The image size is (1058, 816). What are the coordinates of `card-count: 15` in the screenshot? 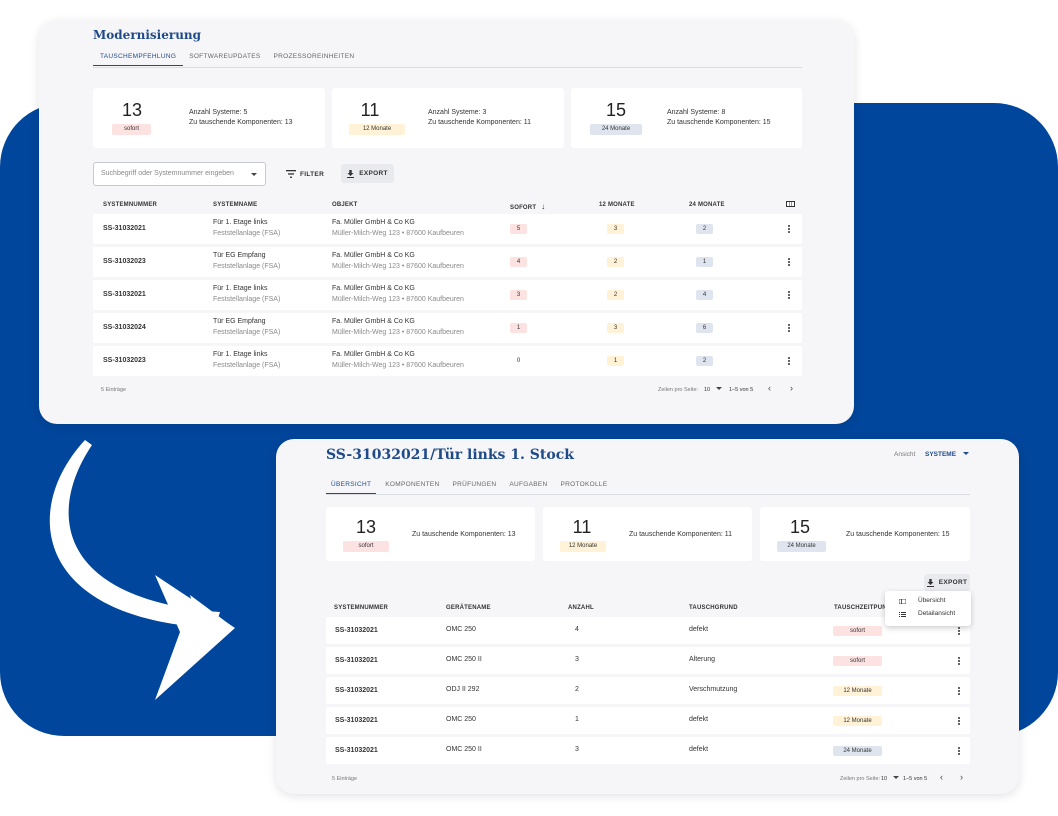 It's located at (800, 527).